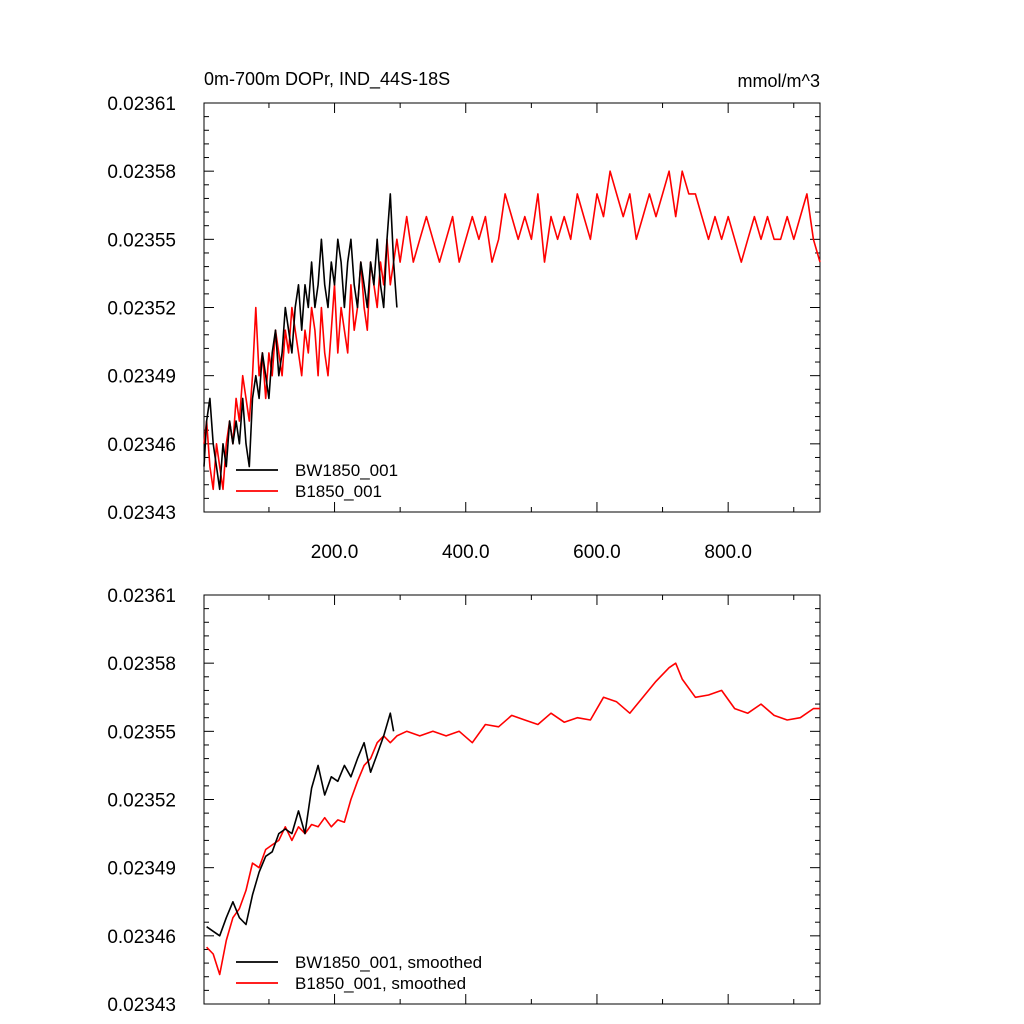 Image resolution: width=1024 pixels, height=1024 pixels. I want to click on top-legend: BW1850_001 B1850_001, so click(317, 481).